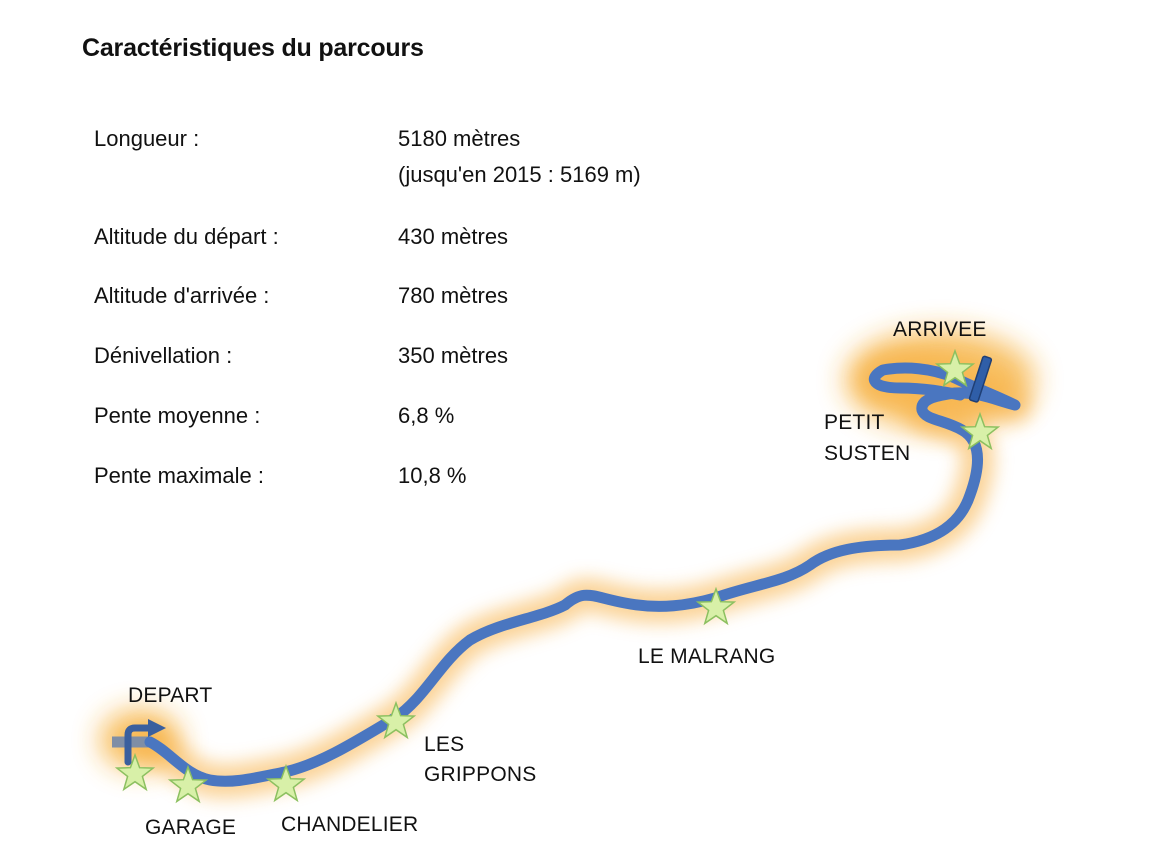  Describe the element at coordinates (955, 368) in the screenshot. I see `marker-arrivee-star-icon` at that location.